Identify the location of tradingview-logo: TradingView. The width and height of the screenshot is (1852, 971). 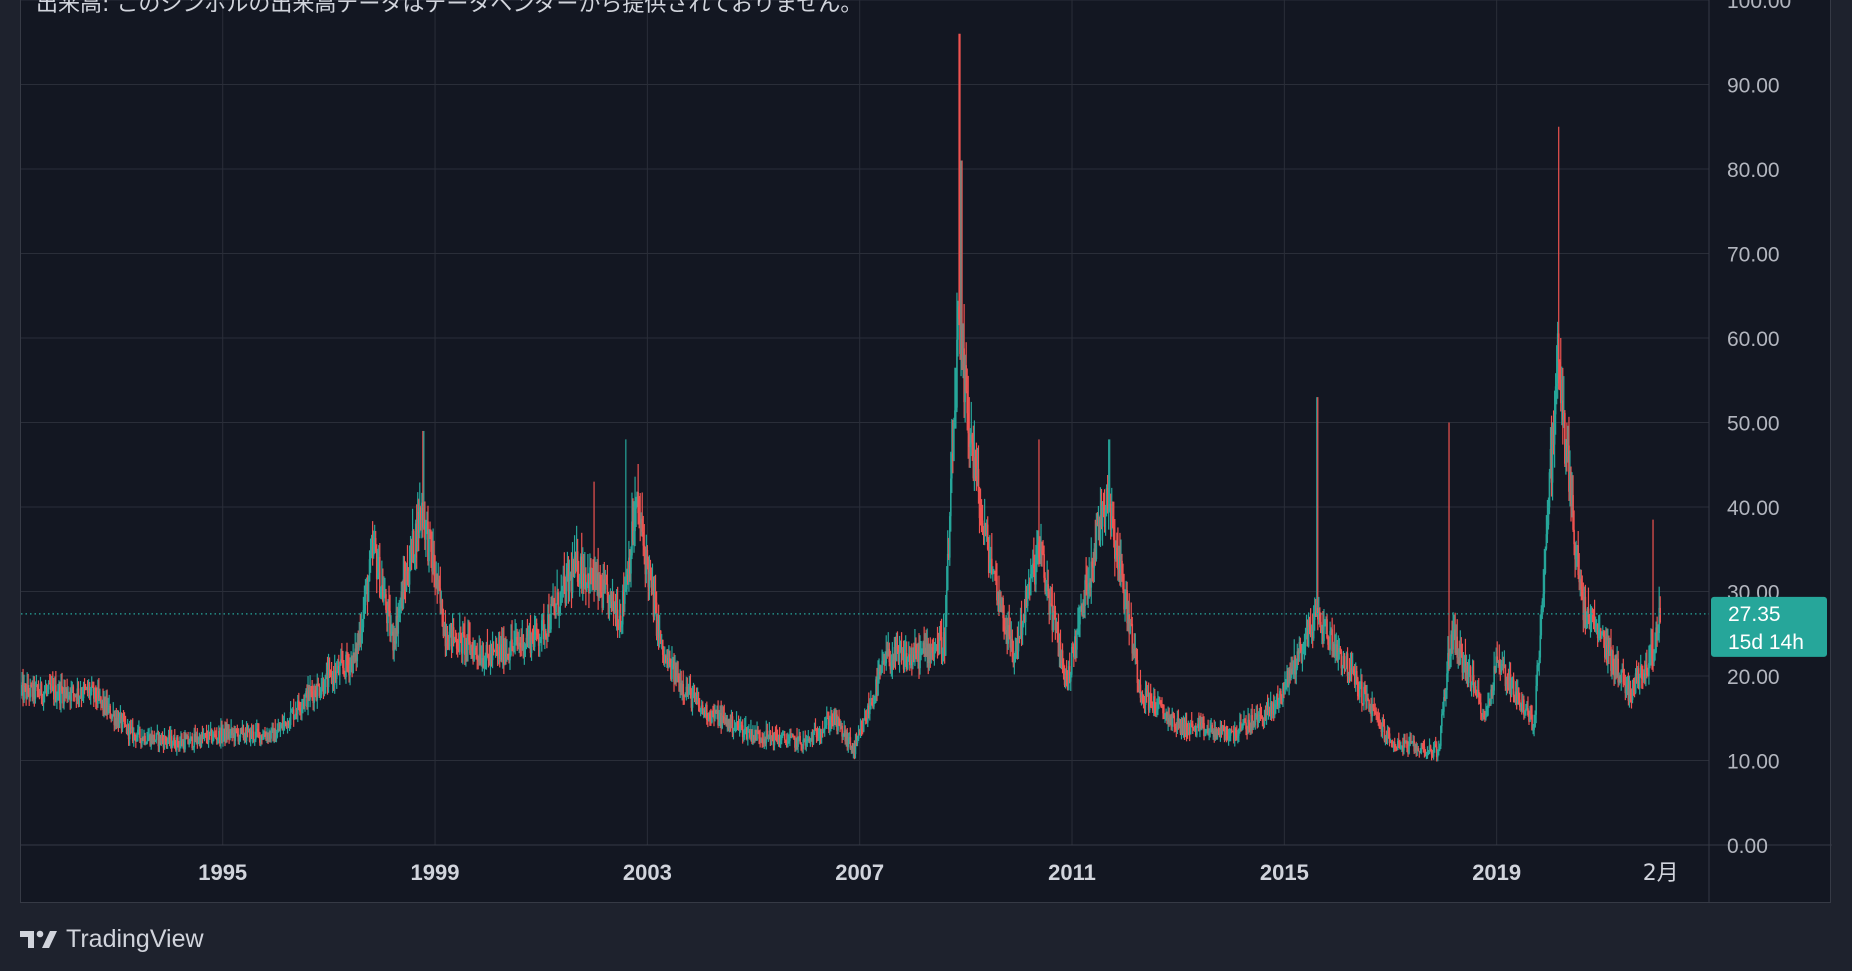
(112, 939).